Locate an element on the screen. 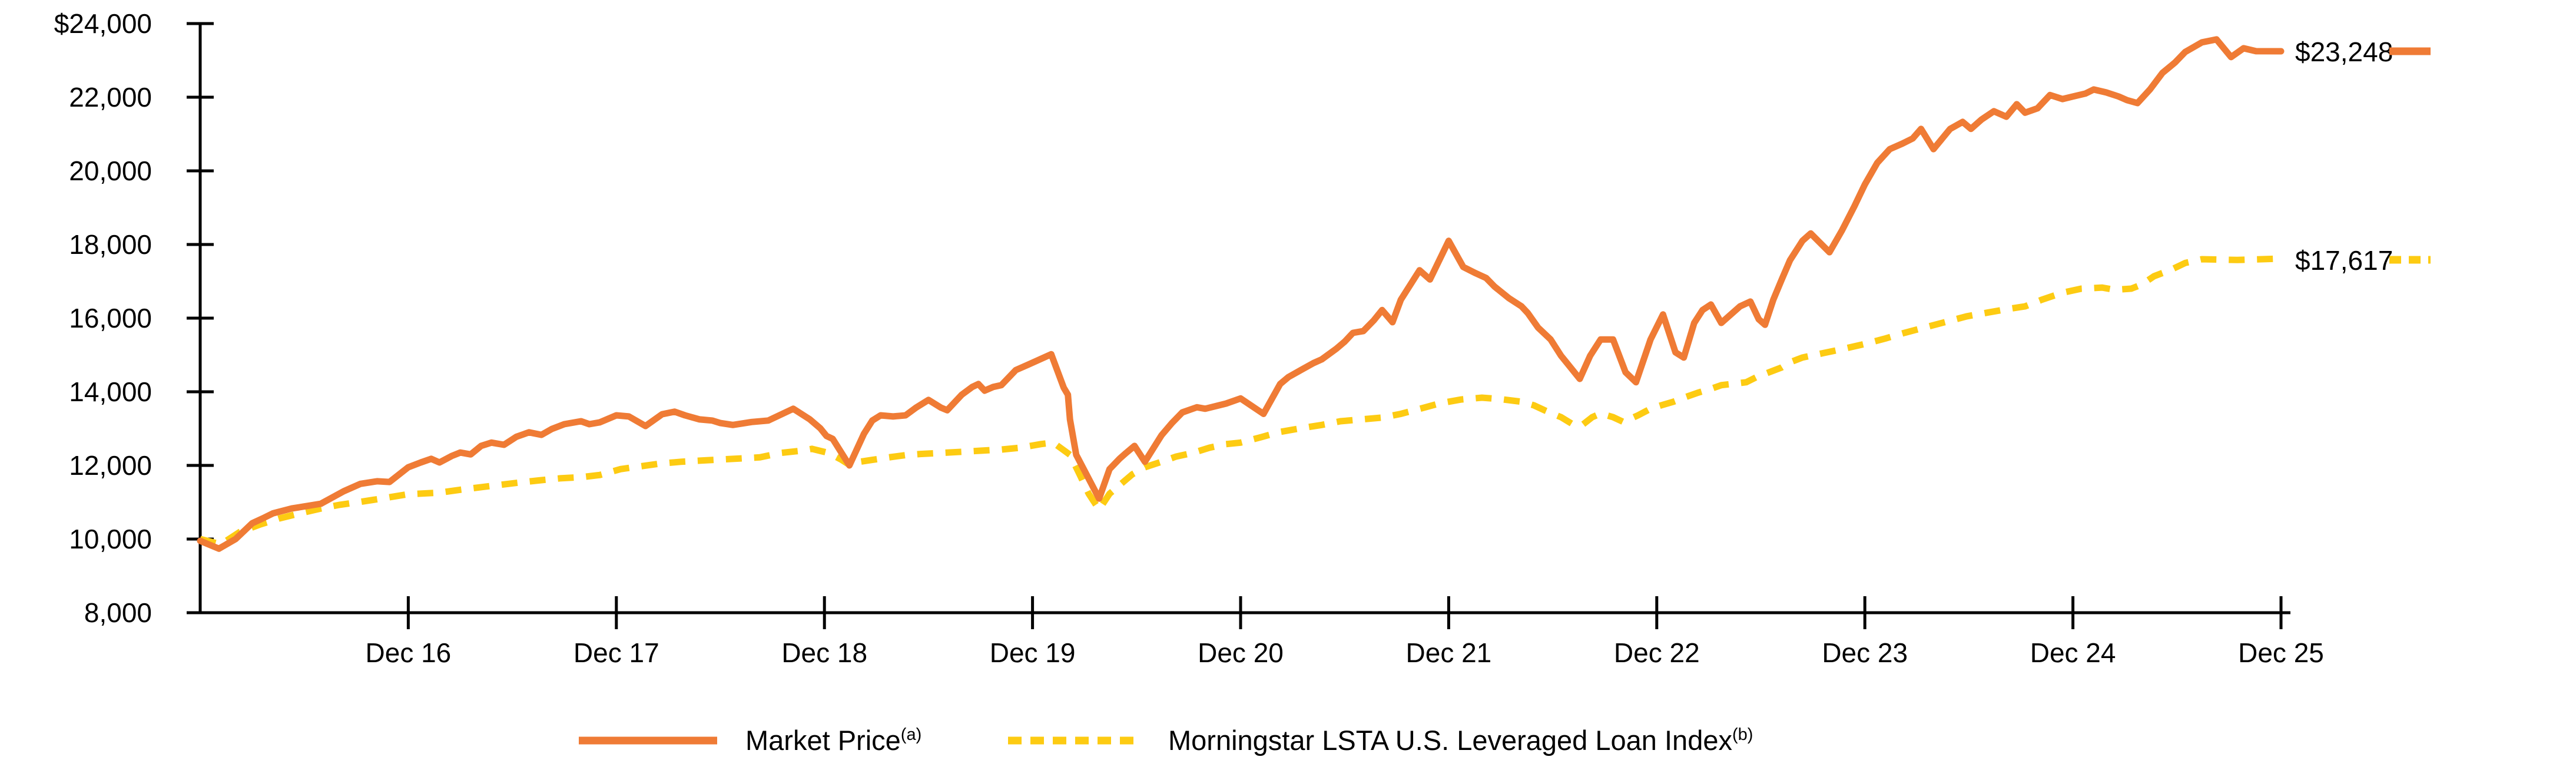  x-tick-label: Dec 17 is located at coordinates (616, 652).